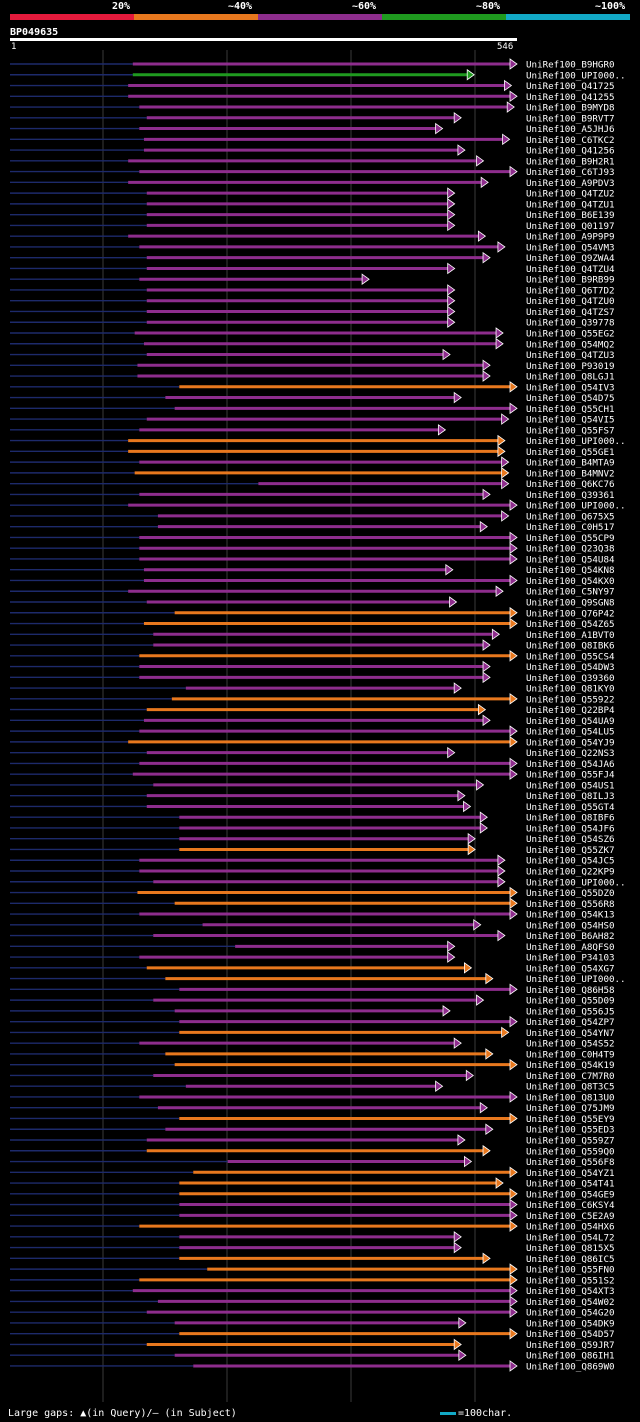 This screenshot has width=640, height=1422. What do you see at coordinates (570, 1044) in the screenshot?
I see `hit-label: UniRef100_Q54S52` at bounding box center [570, 1044].